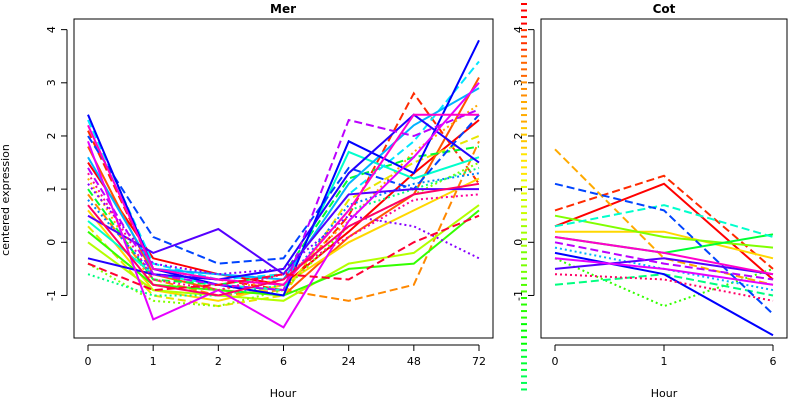 The width and height of the screenshot is (800, 400). I want to click on x-axis-label-cot: Hour, so click(664, 393).